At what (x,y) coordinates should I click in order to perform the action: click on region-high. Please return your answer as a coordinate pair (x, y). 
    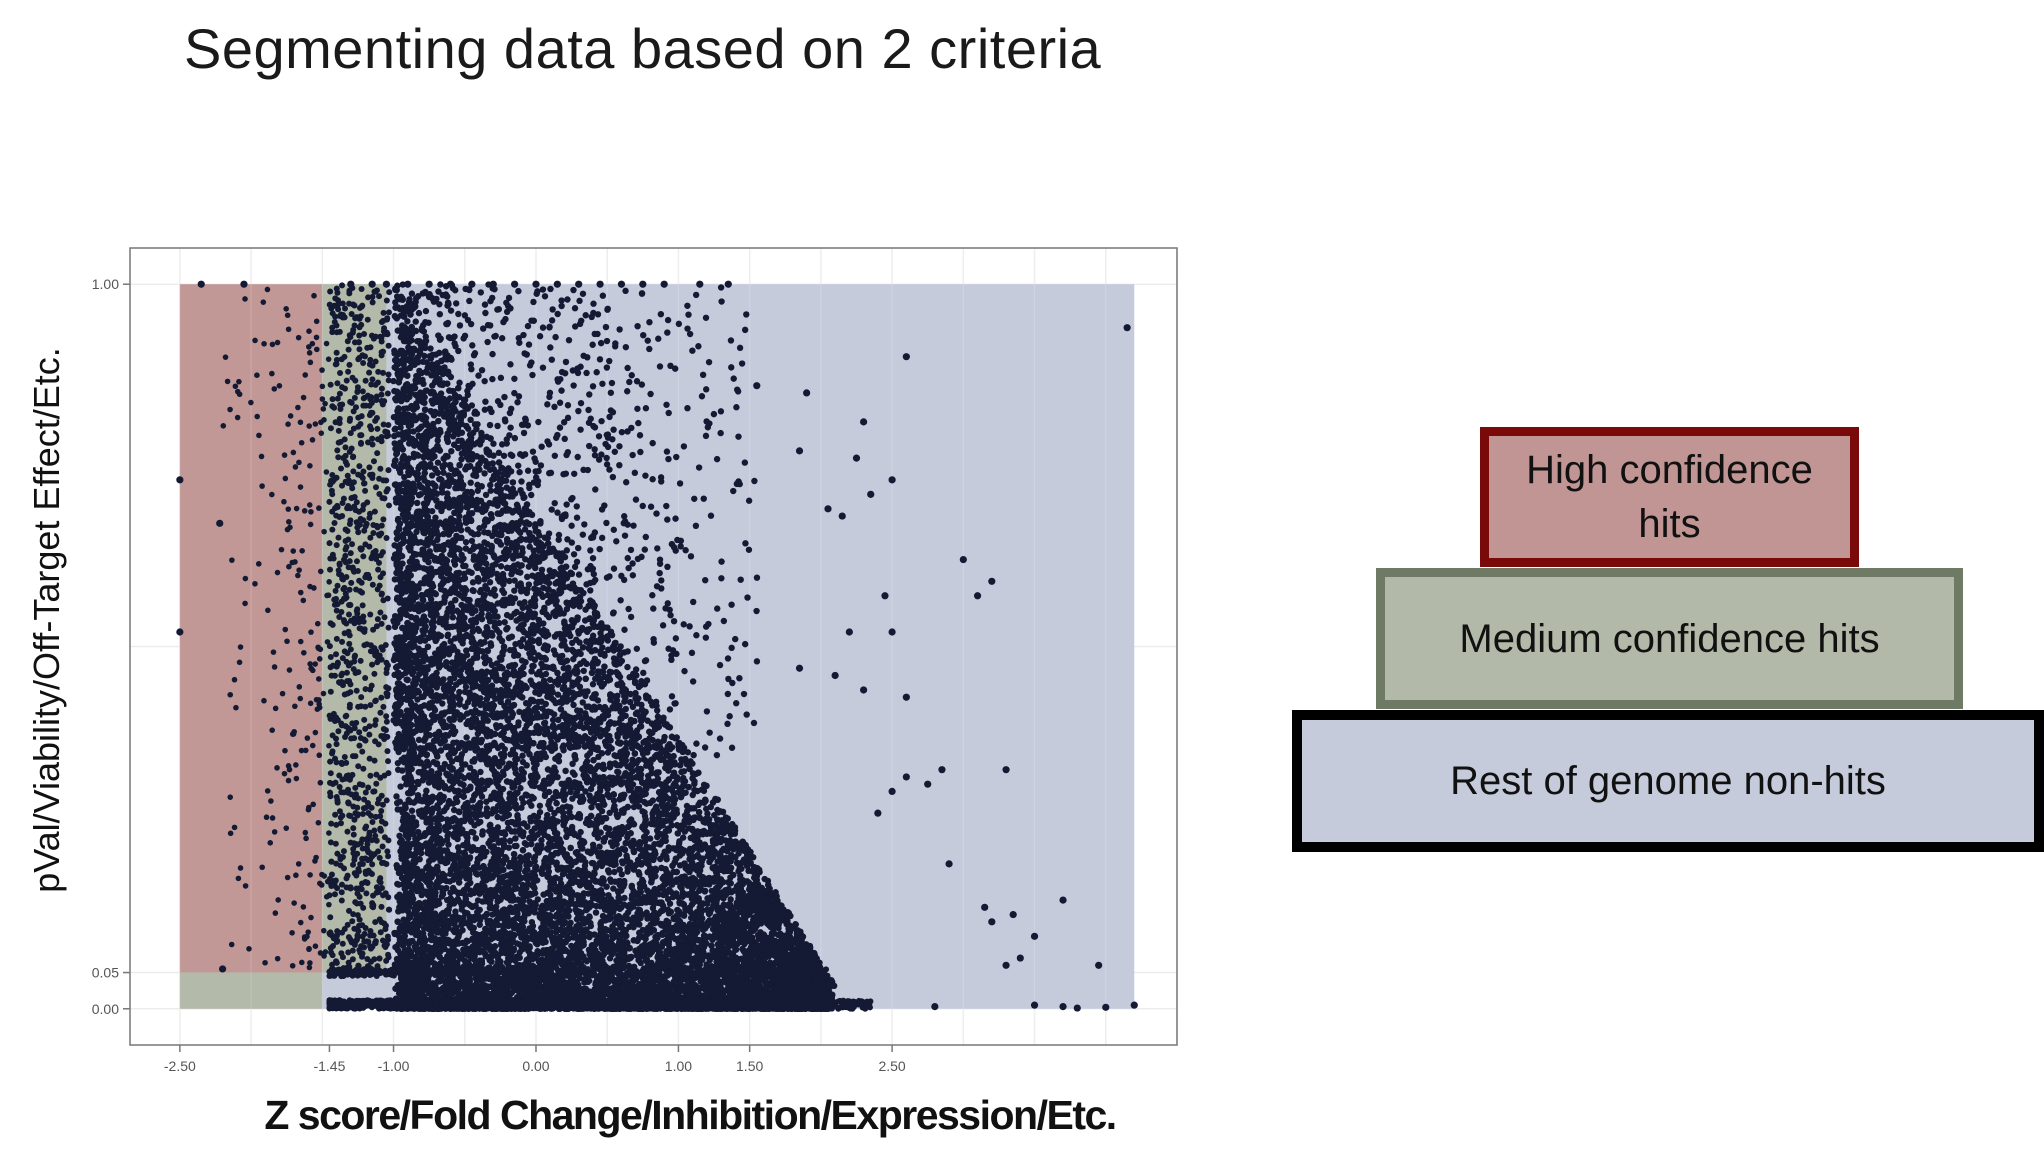
    Looking at the image, I should click on (251, 628).